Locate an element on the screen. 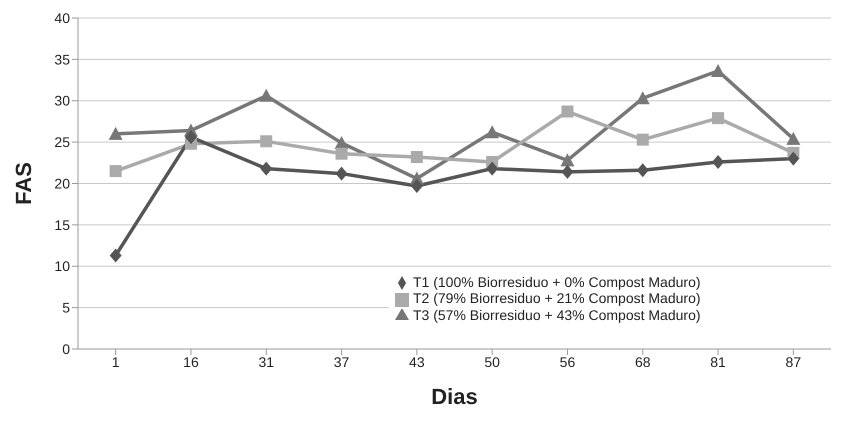  y-tick-label: 10 is located at coordinates (62, 266).